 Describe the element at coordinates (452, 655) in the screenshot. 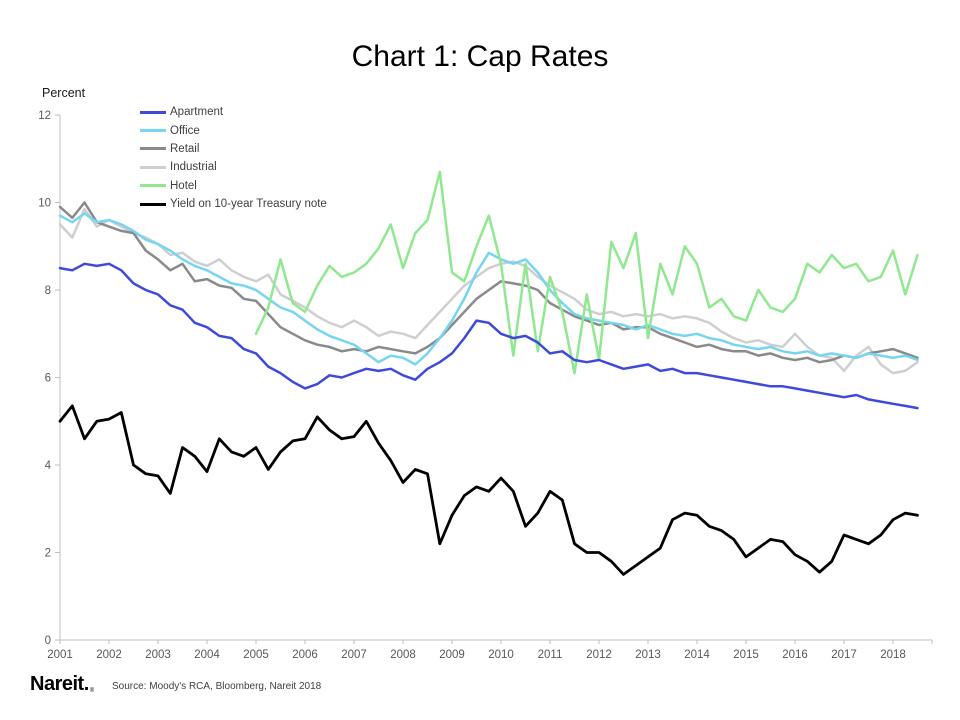

I see `x-tick-label: 2009` at that location.